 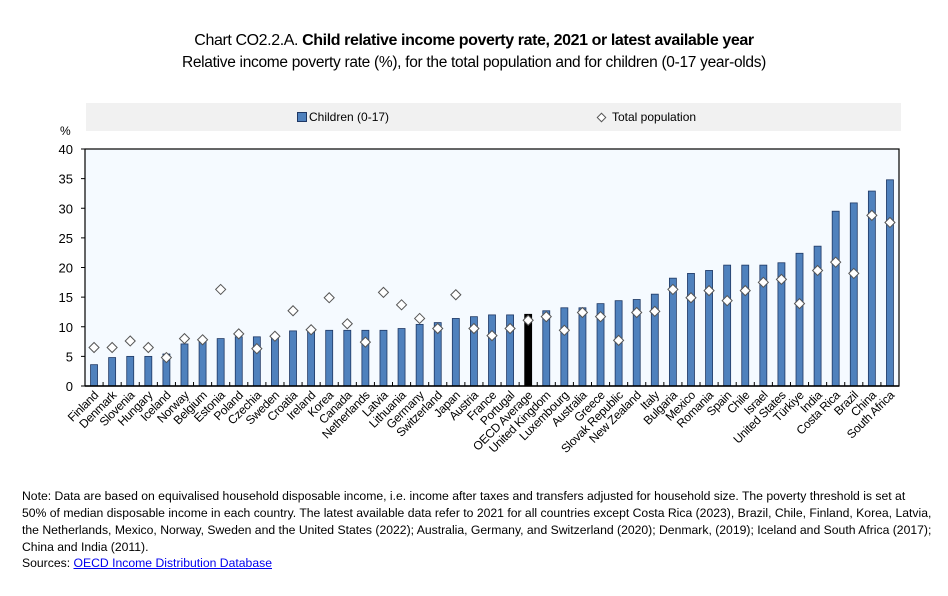 What do you see at coordinates (246, 40) in the screenshot?
I see `chart-title-prefix: Chart CO2.2.A.` at bounding box center [246, 40].